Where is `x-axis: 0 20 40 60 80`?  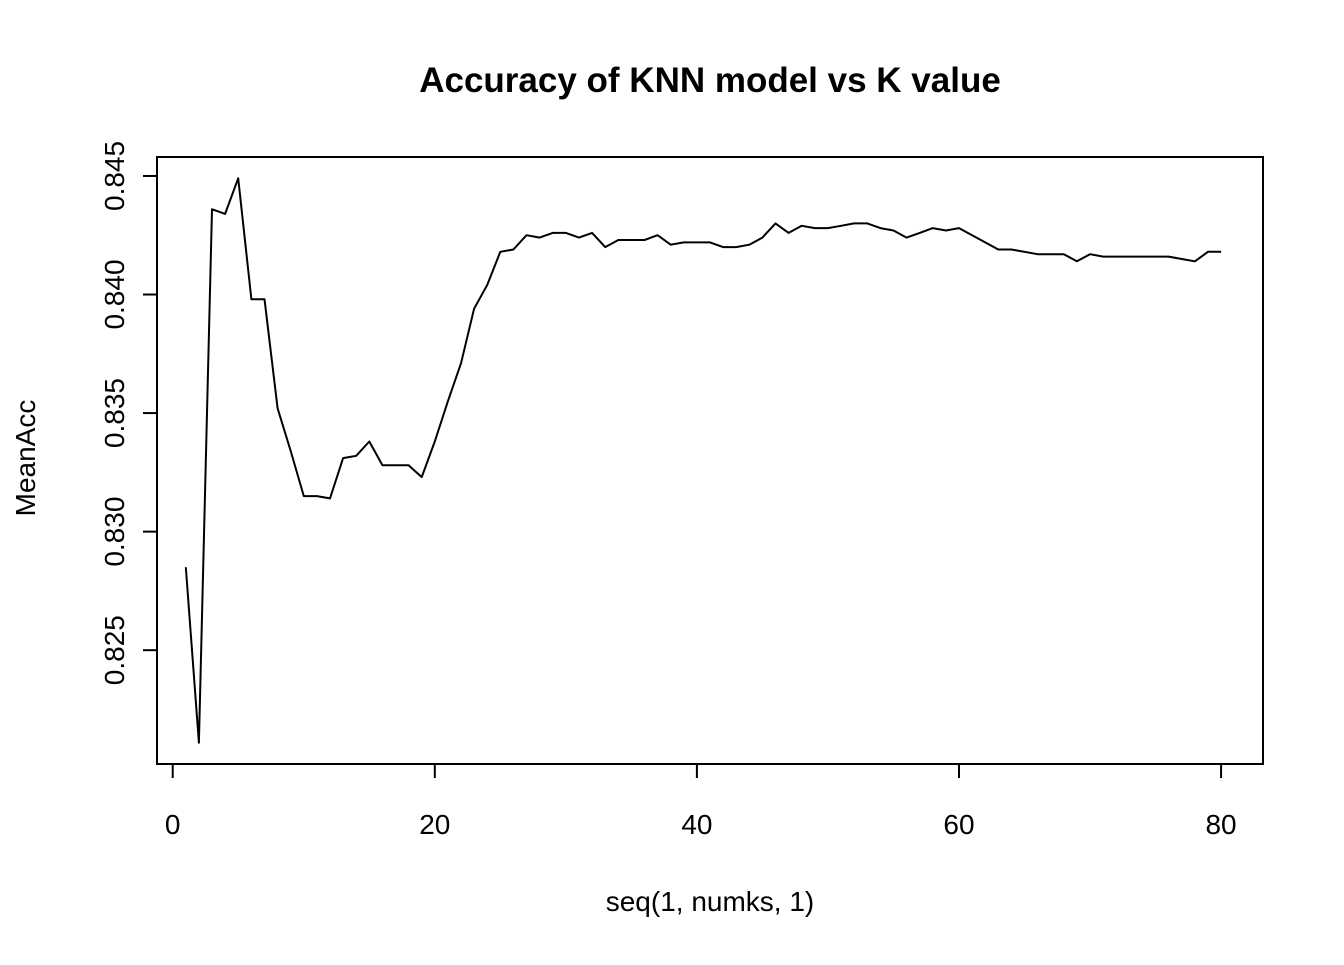 x-axis: 0 20 40 60 80 is located at coordinates (701, 801).